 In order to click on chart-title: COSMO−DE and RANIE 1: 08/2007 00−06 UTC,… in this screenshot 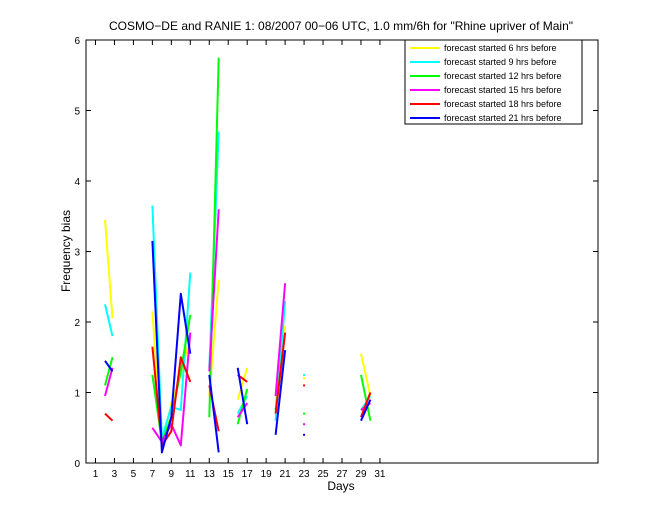, I will do `click(341, 26)`.